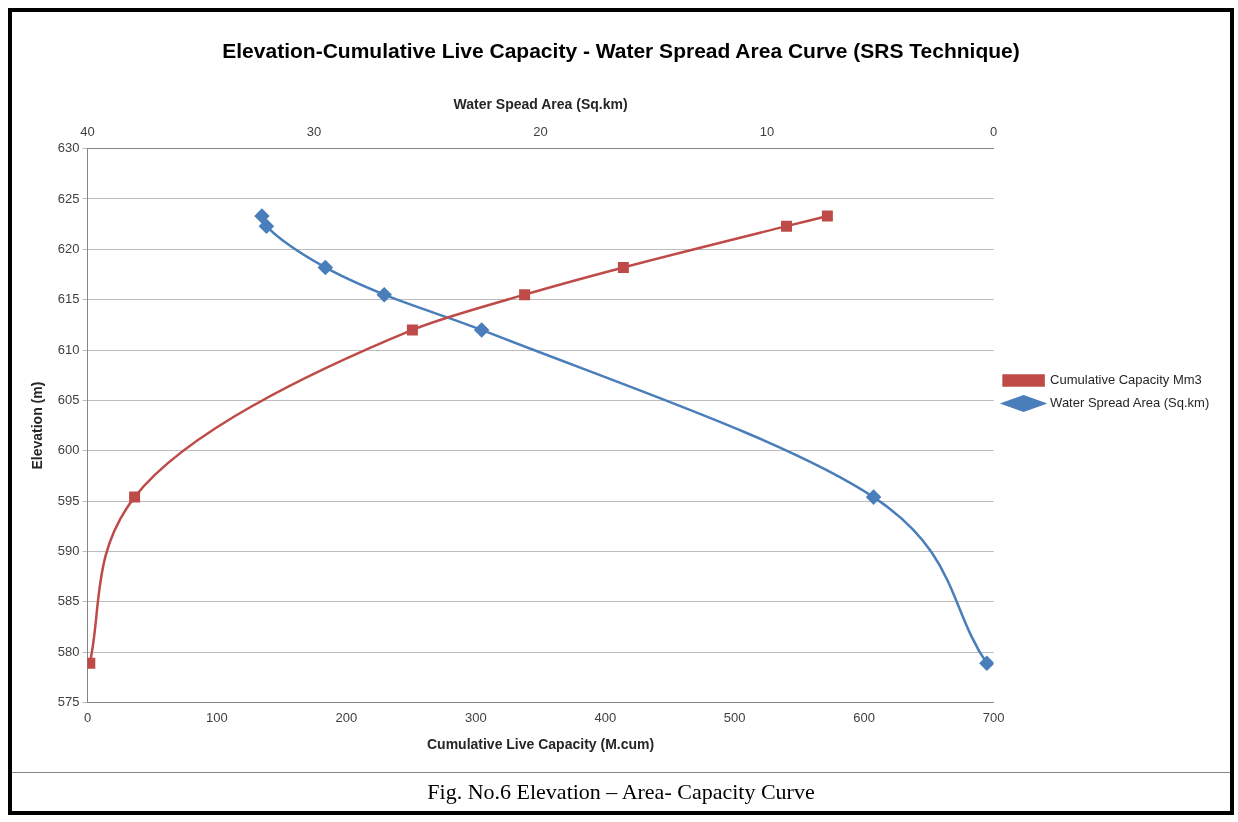 Image resolution: width=1238 pixels, height=822 pixels. Describe the element at coordinates (68, 551) in the screenshot. I see `y-tick-label: 590` at that location.